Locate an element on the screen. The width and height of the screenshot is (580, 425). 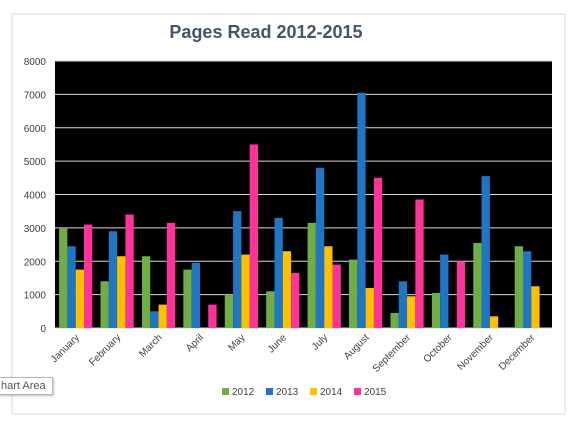
bar-2012-february is located at coordinates (104, 304).